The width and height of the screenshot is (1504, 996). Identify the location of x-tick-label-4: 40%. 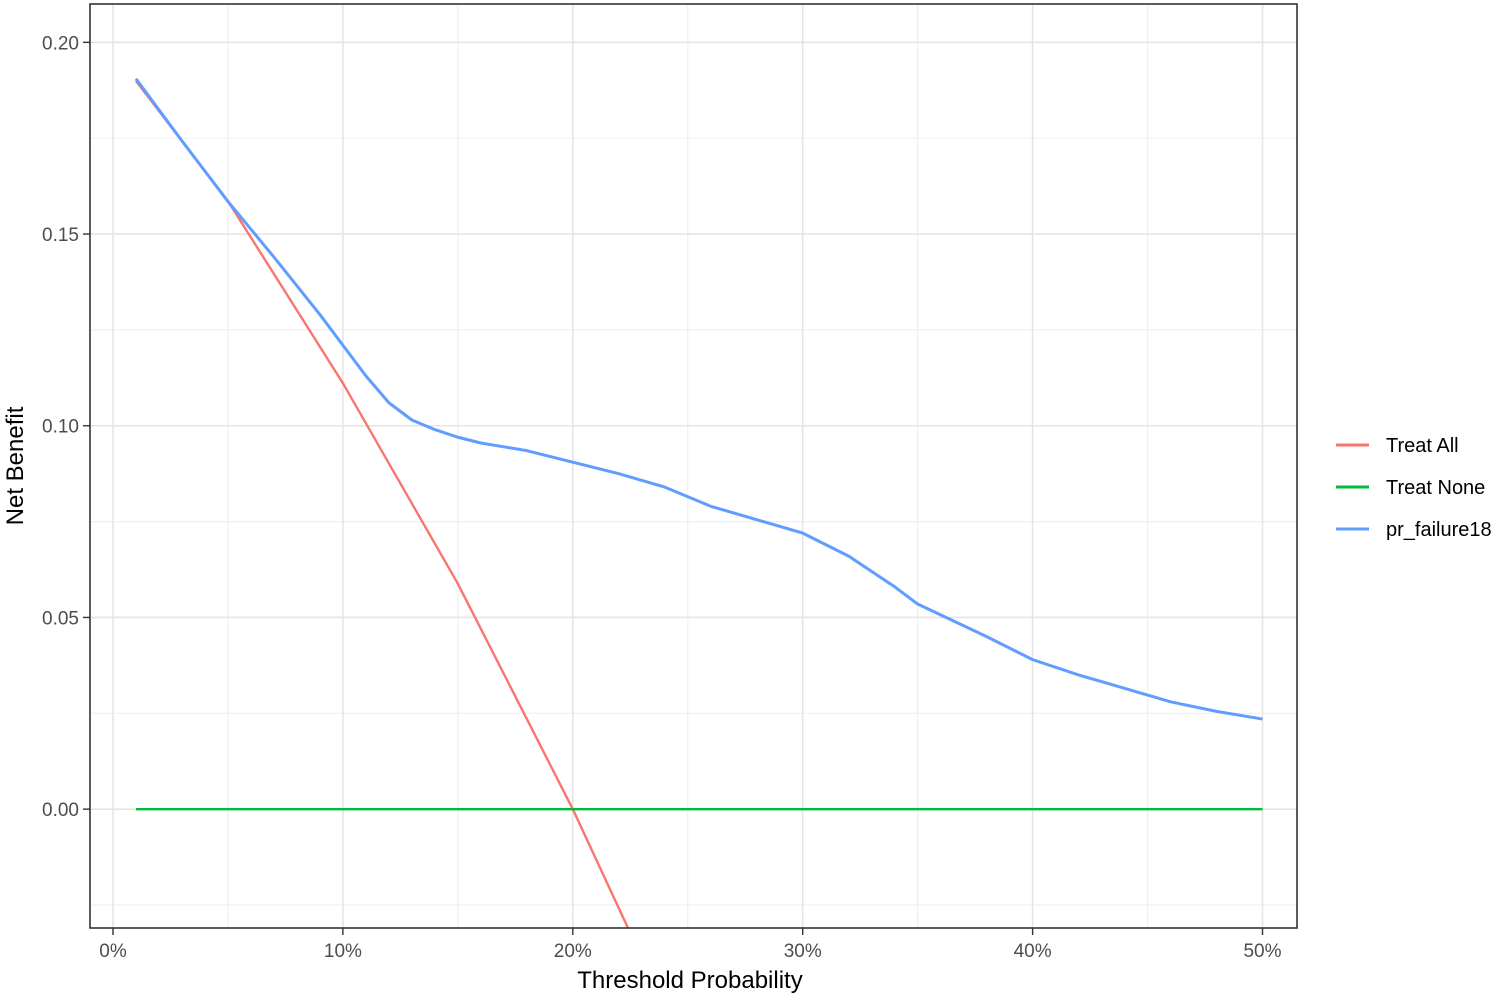
(1033, 951).